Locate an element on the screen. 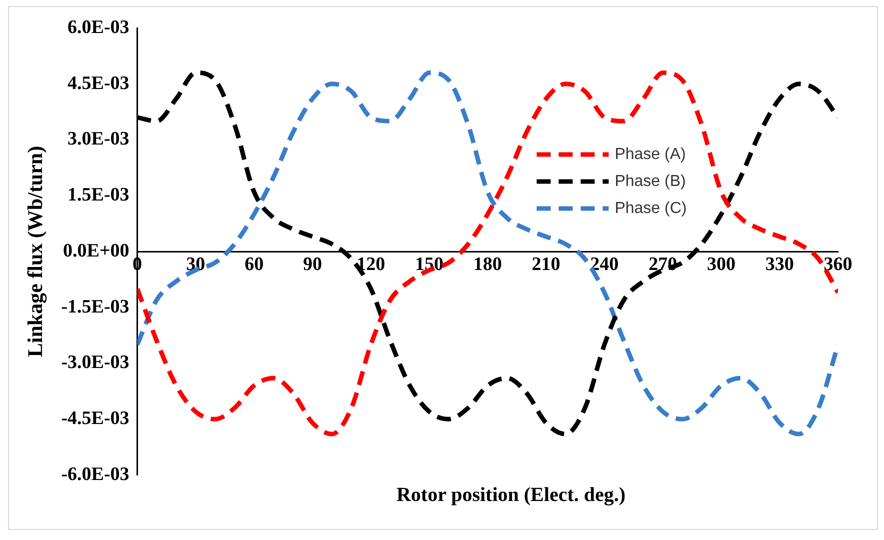  x-tick-label: 30 is located at coordinates (196, 264).